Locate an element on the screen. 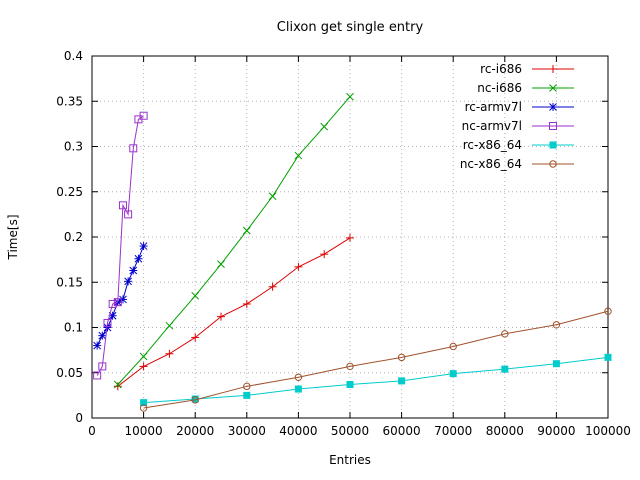 This screenshot has width=640, height=480. tick-label: 50000 is located at coordinates (350, 431).